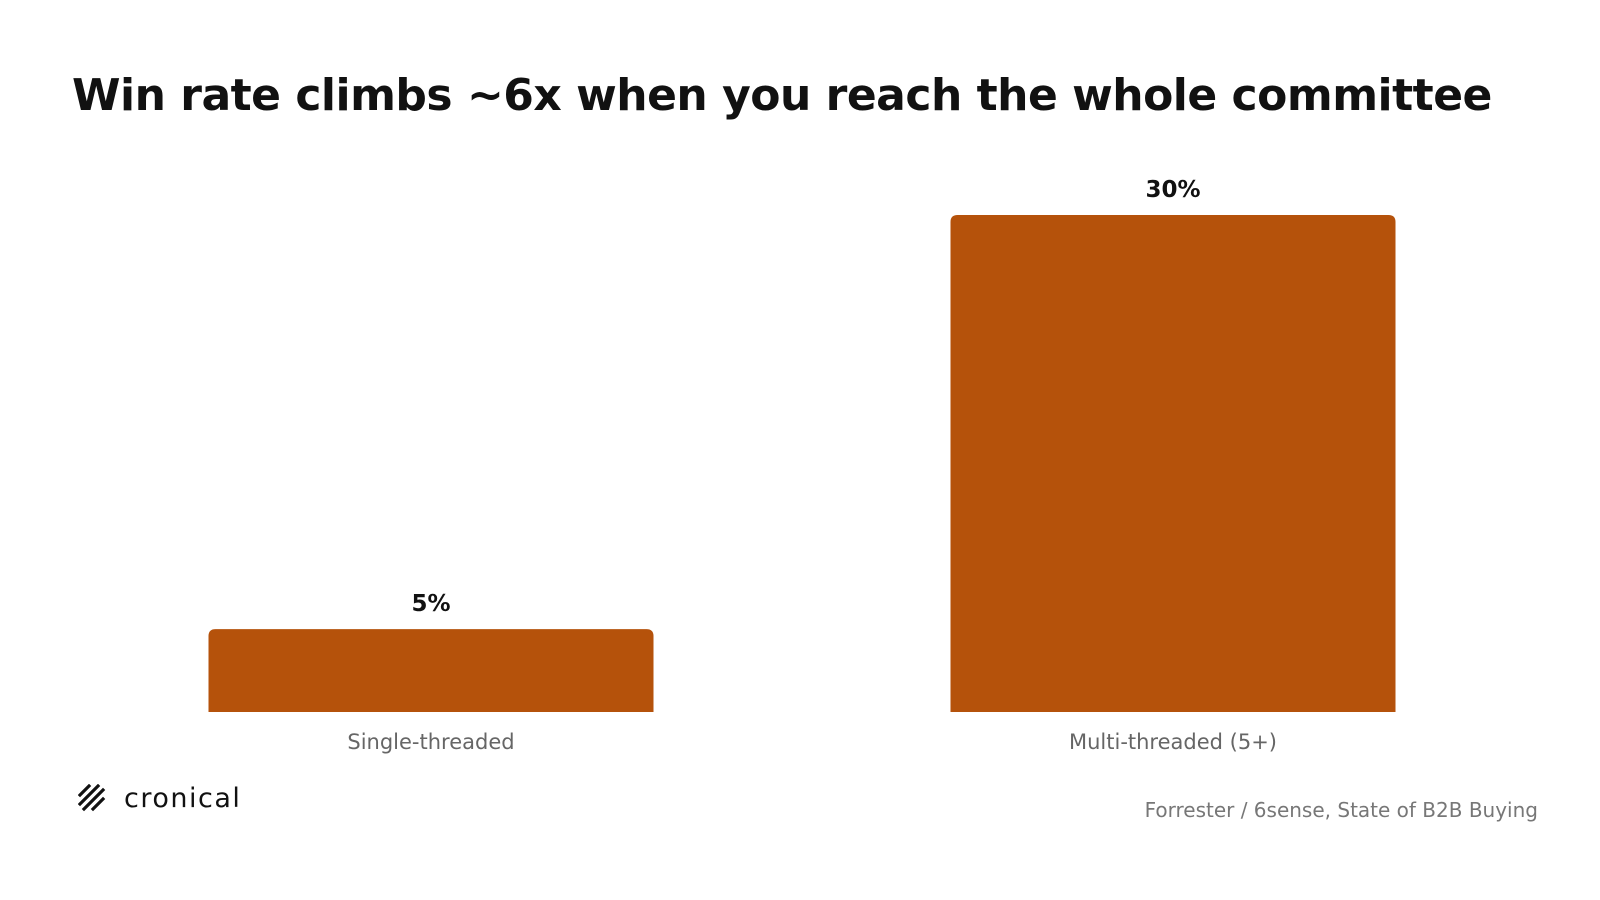 The height and width of the screenshot is (900, 1600). What do you see at coordinates (1341, 810) in the screenshot?
I see `source-citation: Forrester / 6sense, State of B2B Buying` at bounding box center [1341, 810].